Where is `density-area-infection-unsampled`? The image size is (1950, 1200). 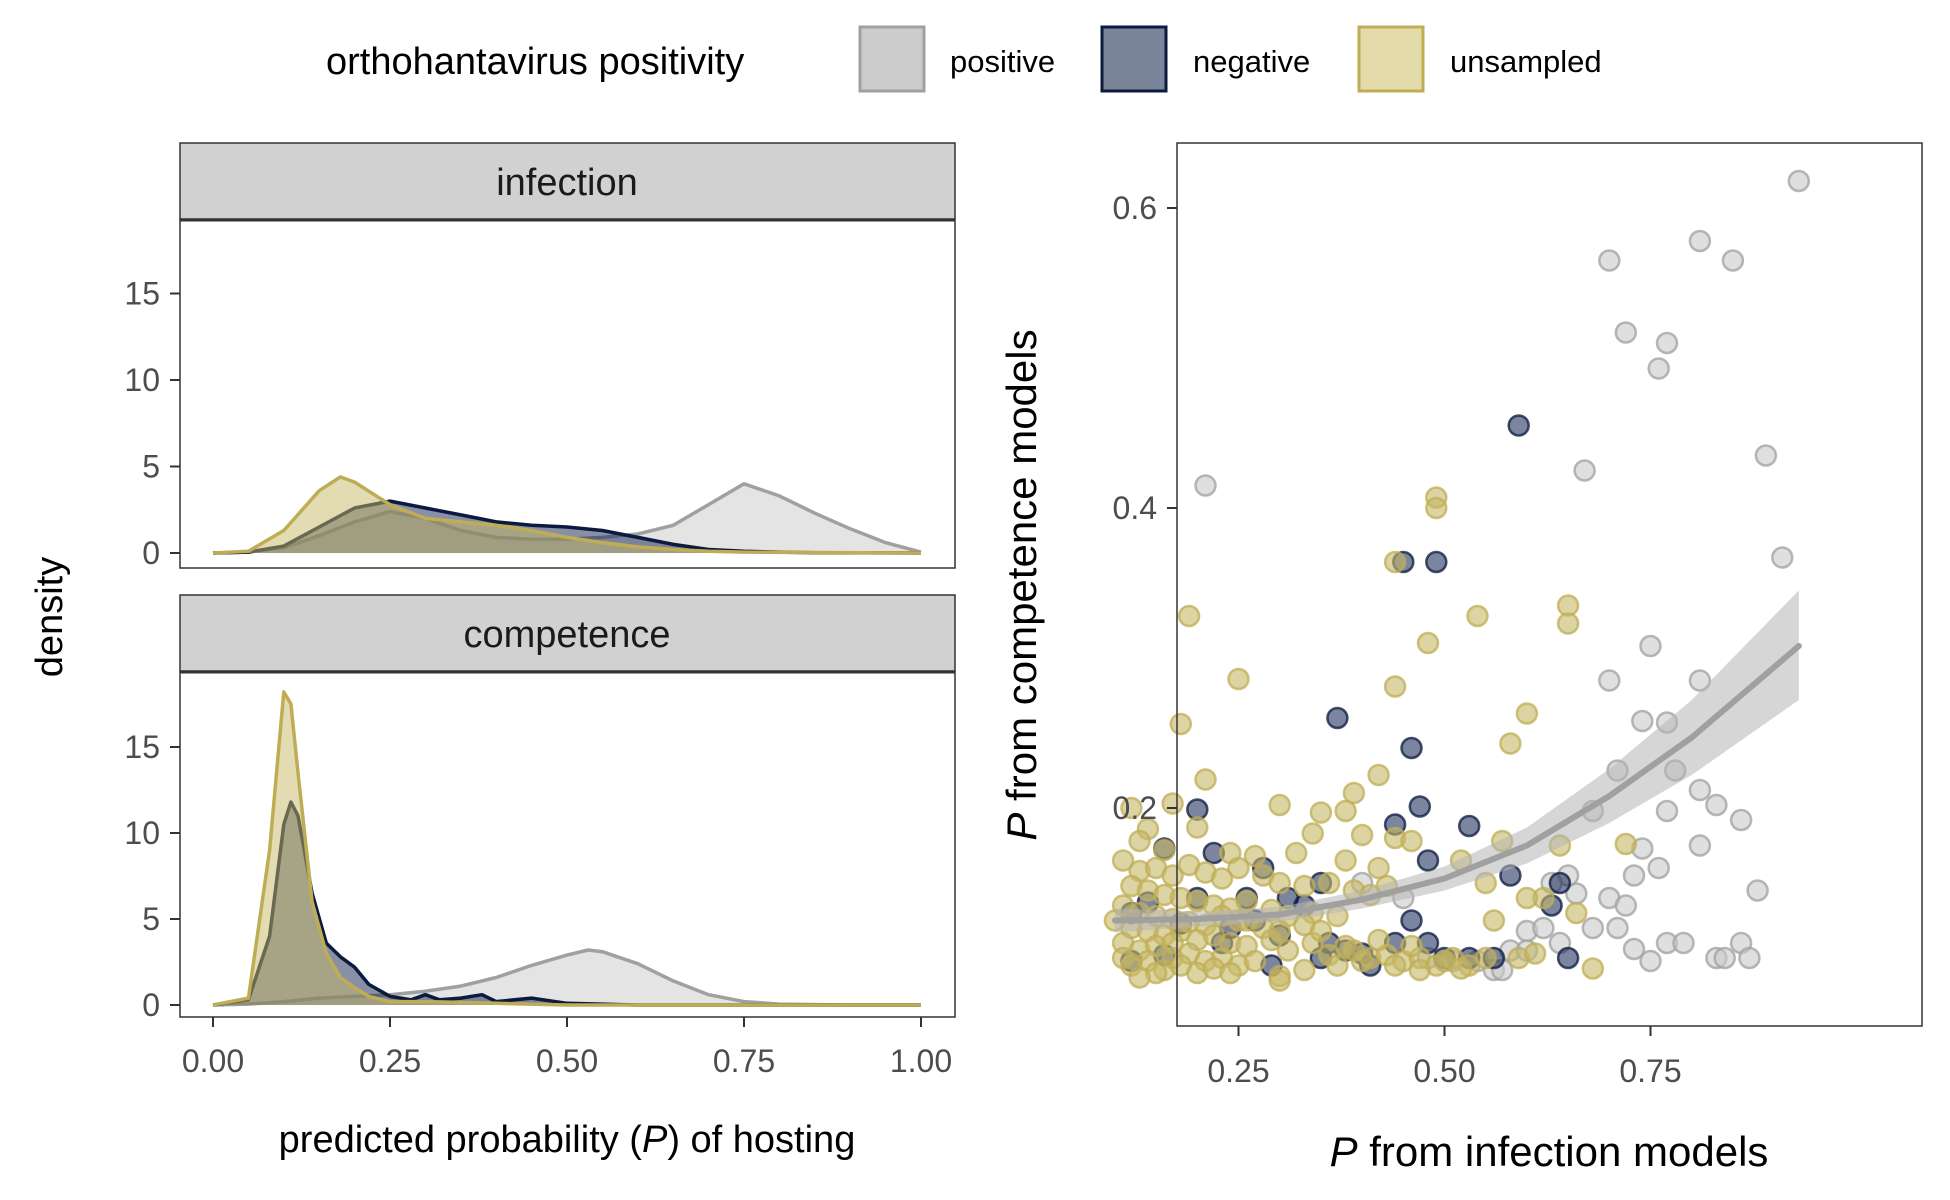
density-area-infection-unsampled is located at coordinates (567, 514).